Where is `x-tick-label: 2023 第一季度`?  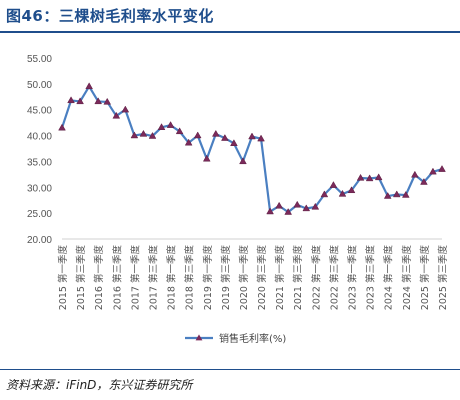
x-tick-label: 2023 第一季度 is located at coordinates (353, 278).